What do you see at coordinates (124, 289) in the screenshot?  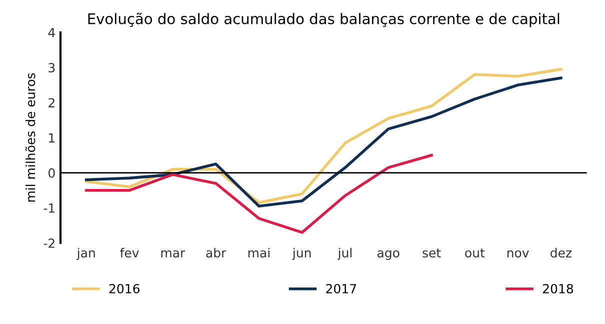 I see `legend-label: 2016` at bounding box center [124, 289].